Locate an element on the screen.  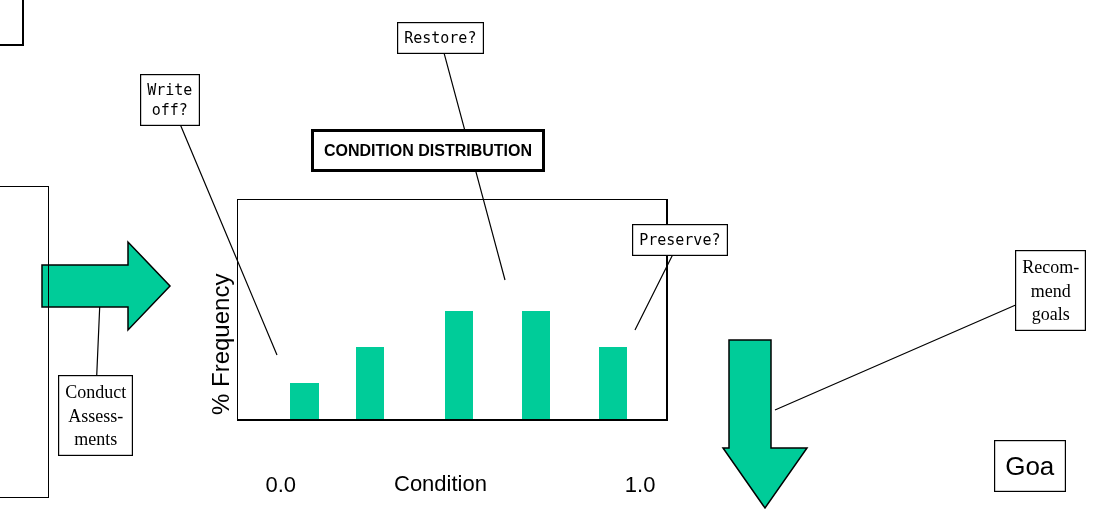
x-tick-label: 0.0 is located at coordinates (281, 484).